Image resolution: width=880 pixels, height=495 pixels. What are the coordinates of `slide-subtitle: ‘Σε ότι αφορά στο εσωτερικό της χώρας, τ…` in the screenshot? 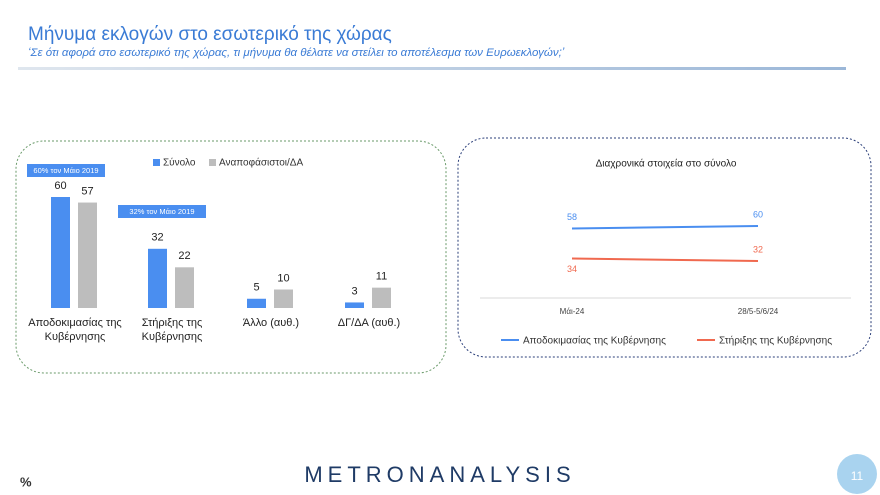 It's located at (296, 53).